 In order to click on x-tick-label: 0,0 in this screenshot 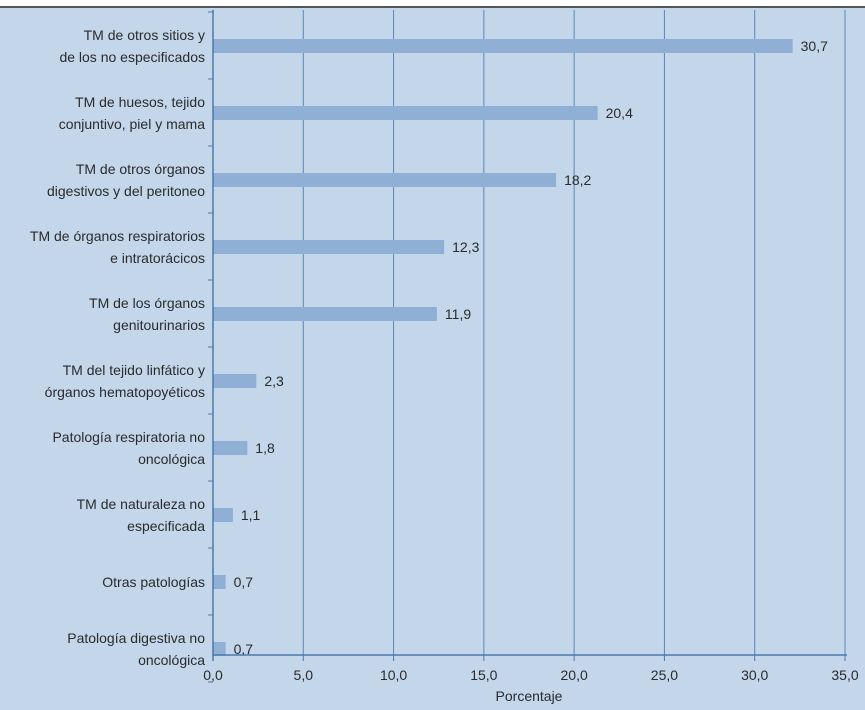, I will do `click(213, 675)`.